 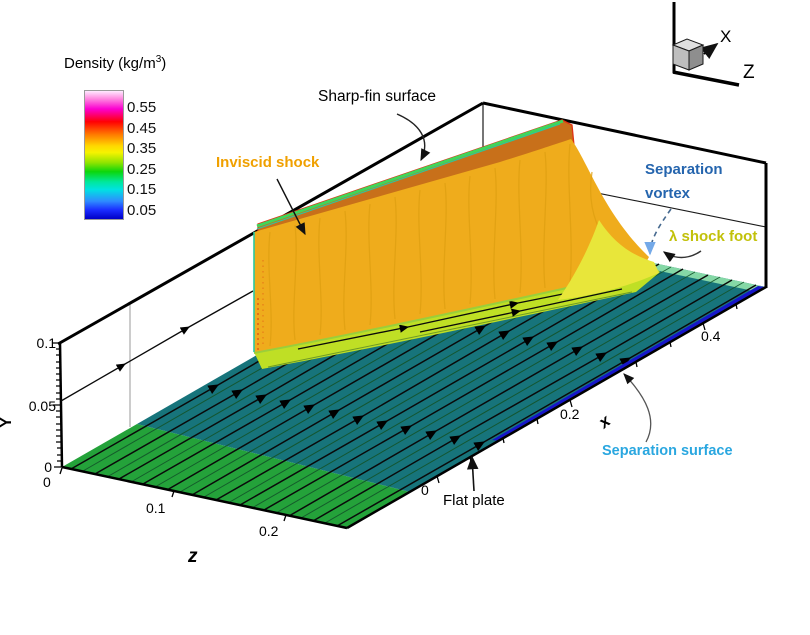 I want to click on wall-streamline, so click(x=157, y=346).